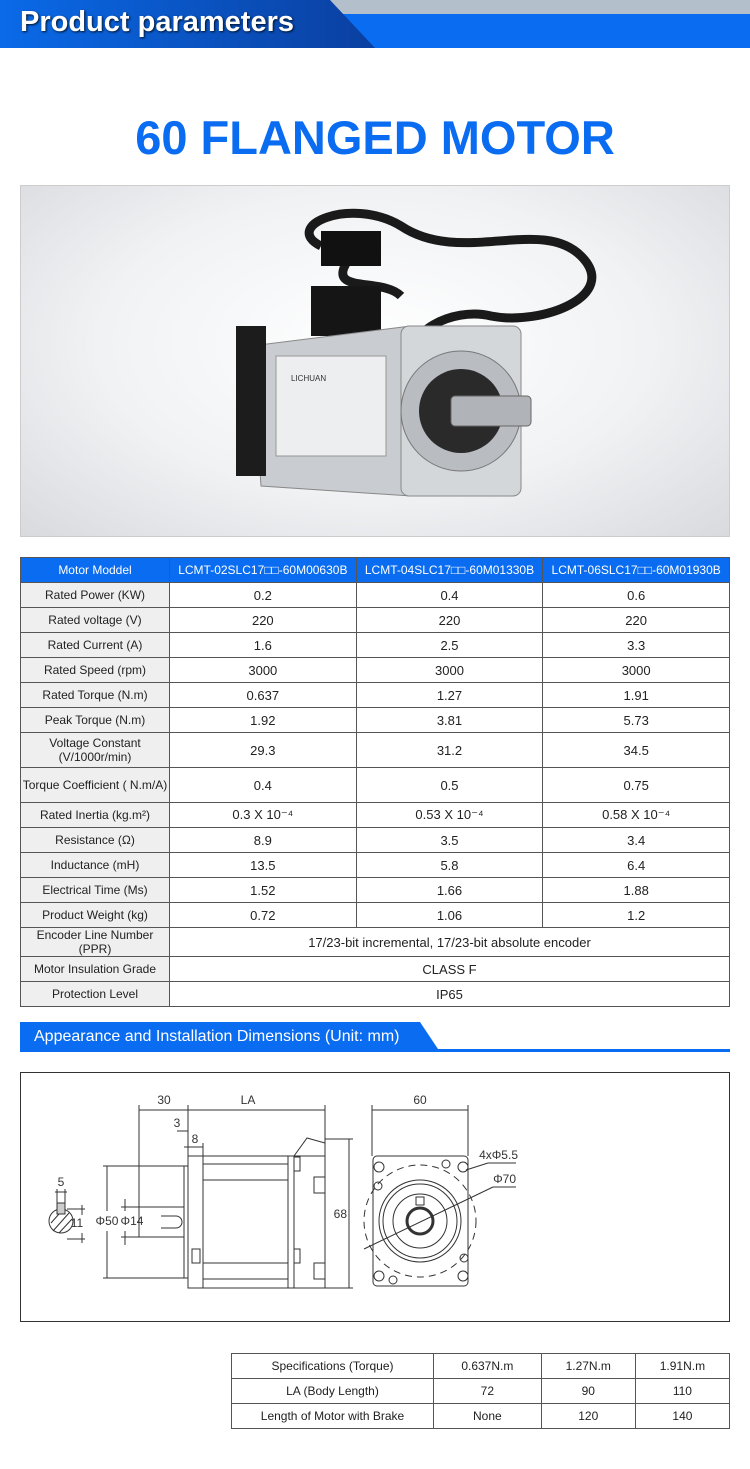  I want to click on table-row: Resistance (Ω) 8.9 3.5 3.4, so click(375, 840).